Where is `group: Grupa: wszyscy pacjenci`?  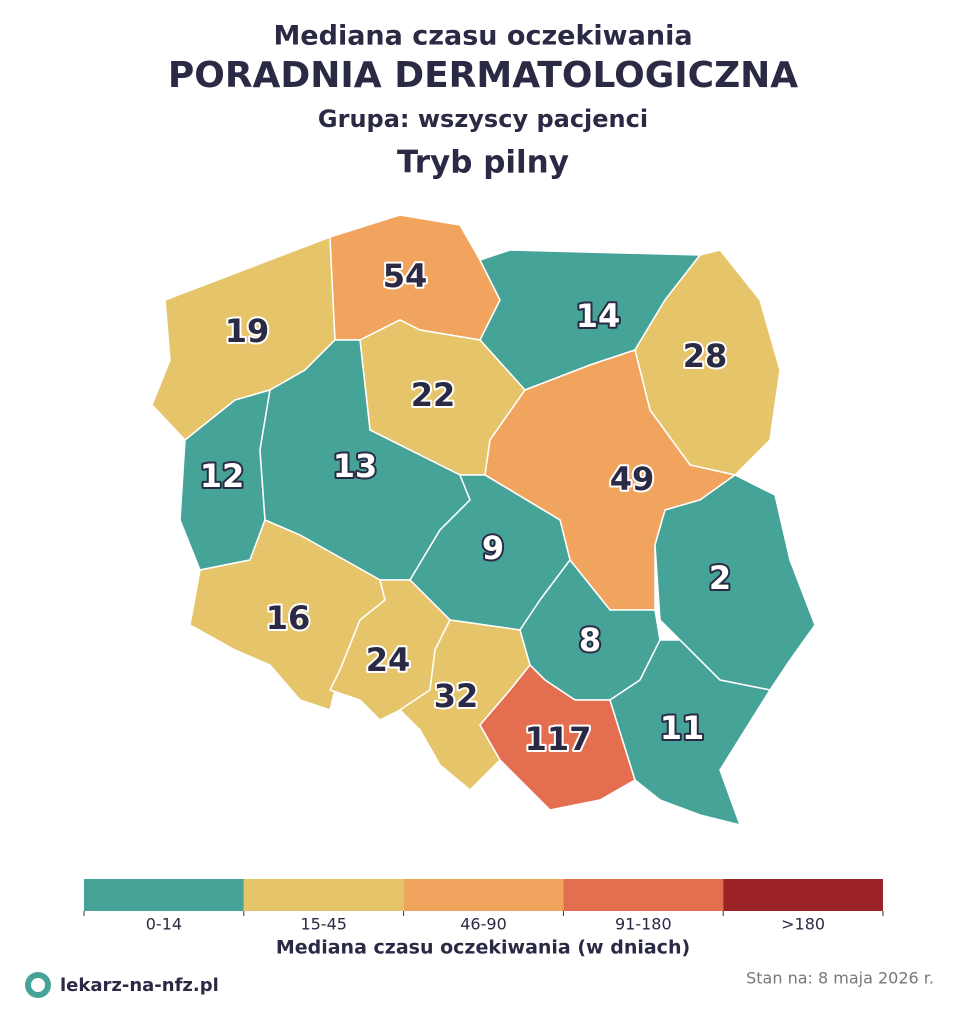
group: Grupa: wszyscy pacjenci is located at coordinates (483, 119).